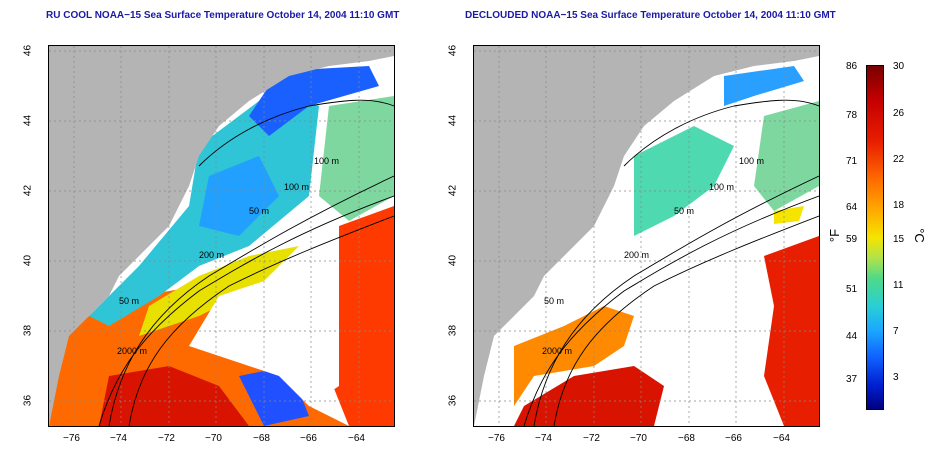 The image size is (950, 475). What do you see at coordinates (919, 235) in the screenshot?
I see `celsius-unit-label: °C` at bounding box center [919, 235].